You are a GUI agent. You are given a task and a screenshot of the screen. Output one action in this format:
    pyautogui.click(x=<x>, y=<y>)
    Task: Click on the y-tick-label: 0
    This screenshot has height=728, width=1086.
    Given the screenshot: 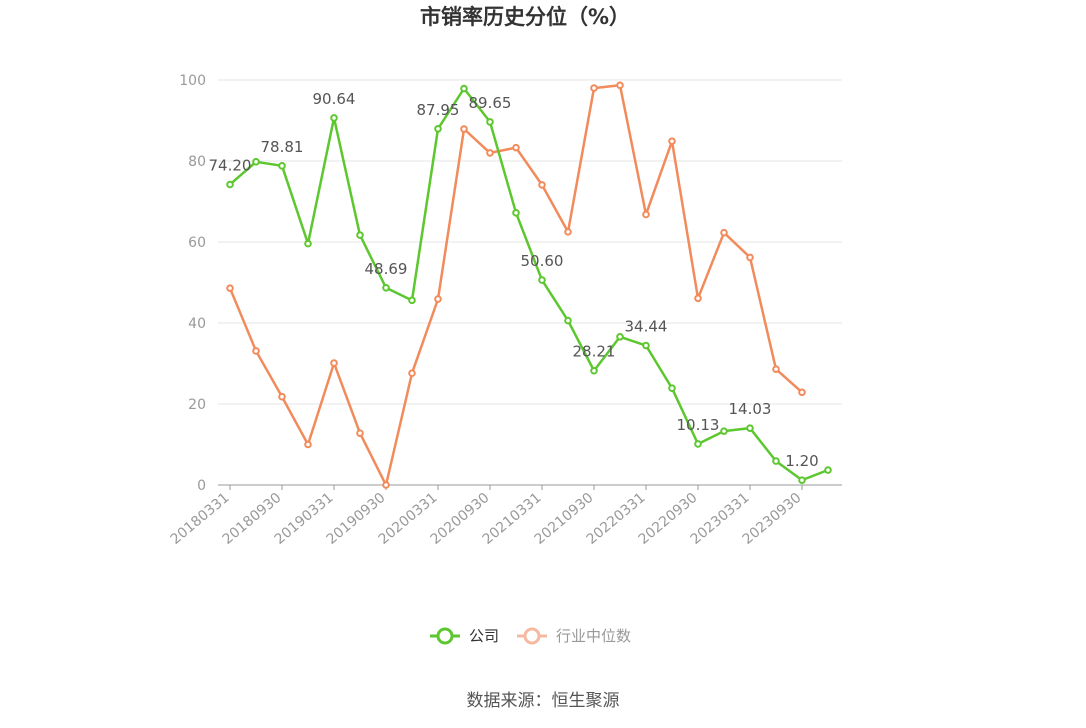 What is the action you would take?
    pyautogui.click(x=201, y=486)
    